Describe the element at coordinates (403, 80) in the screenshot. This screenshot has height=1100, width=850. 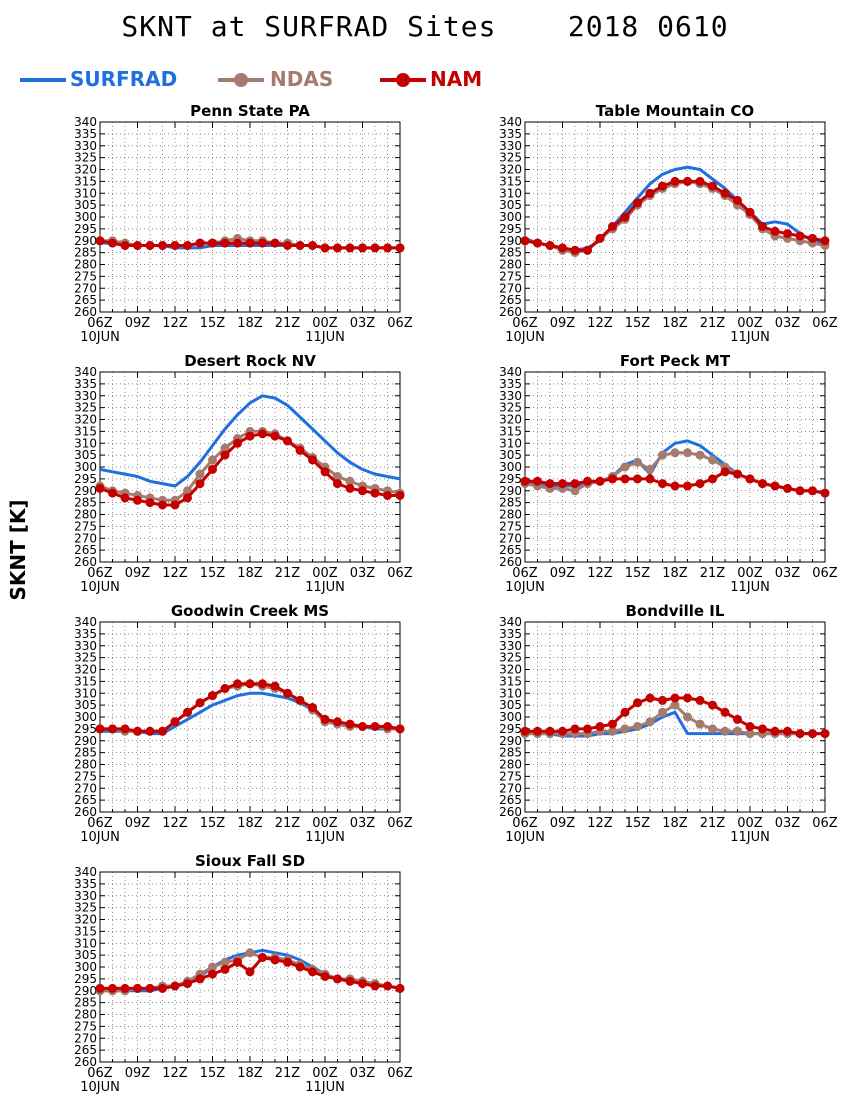
I see `legend-swatch-nam` at that location.